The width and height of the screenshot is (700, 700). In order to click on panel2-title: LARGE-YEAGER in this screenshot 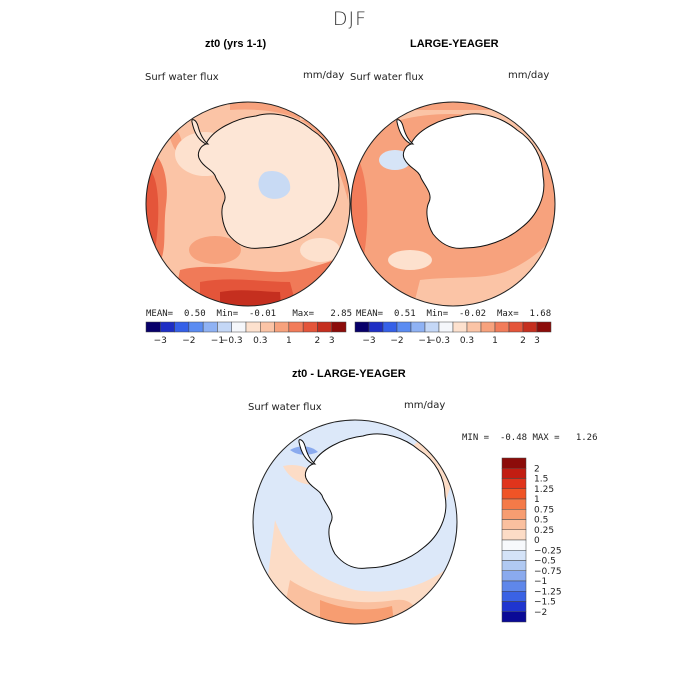, I will do `click(454, 44)`.